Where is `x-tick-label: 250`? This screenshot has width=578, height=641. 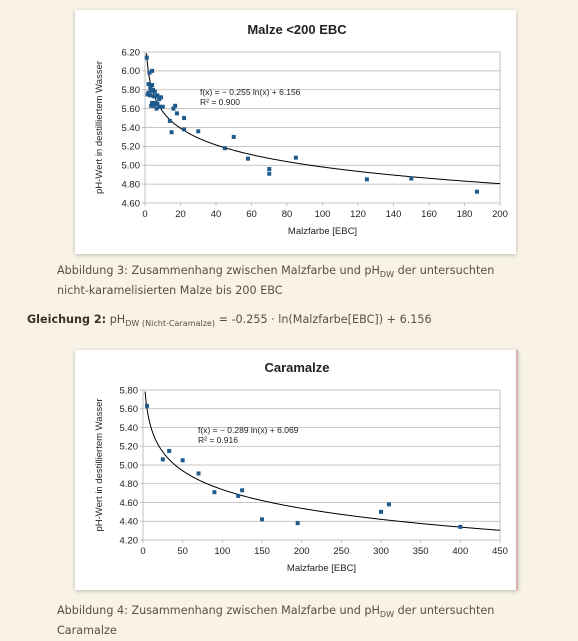 x-tick-label: 250 is located at coordinates (341, 551).